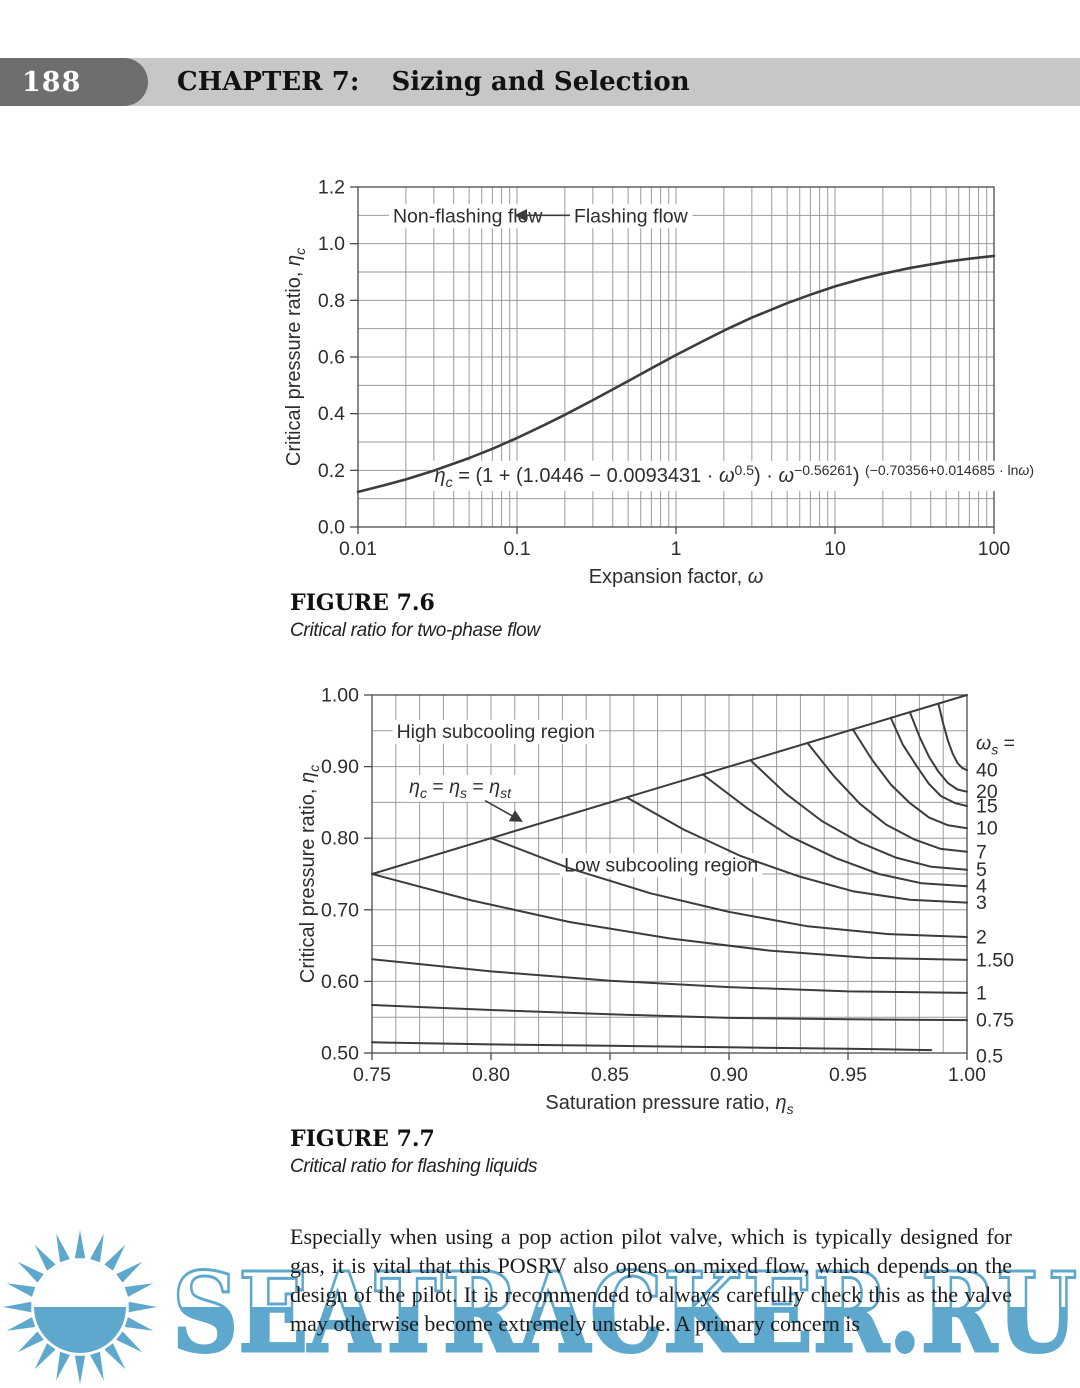 The image size is (1080, 1388). What do you see at coordinates (981, 870) in the screenshot?
I see `series-label-omega-5: 5` at bounding box center [981, 870].